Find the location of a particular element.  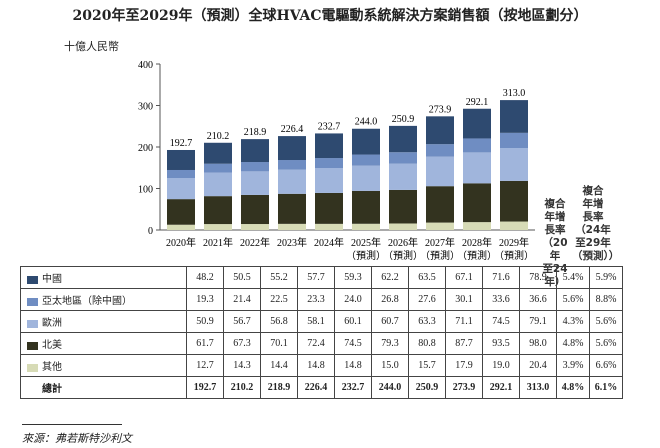

table-cell: 67.1 is located at coordinates (464, 277).